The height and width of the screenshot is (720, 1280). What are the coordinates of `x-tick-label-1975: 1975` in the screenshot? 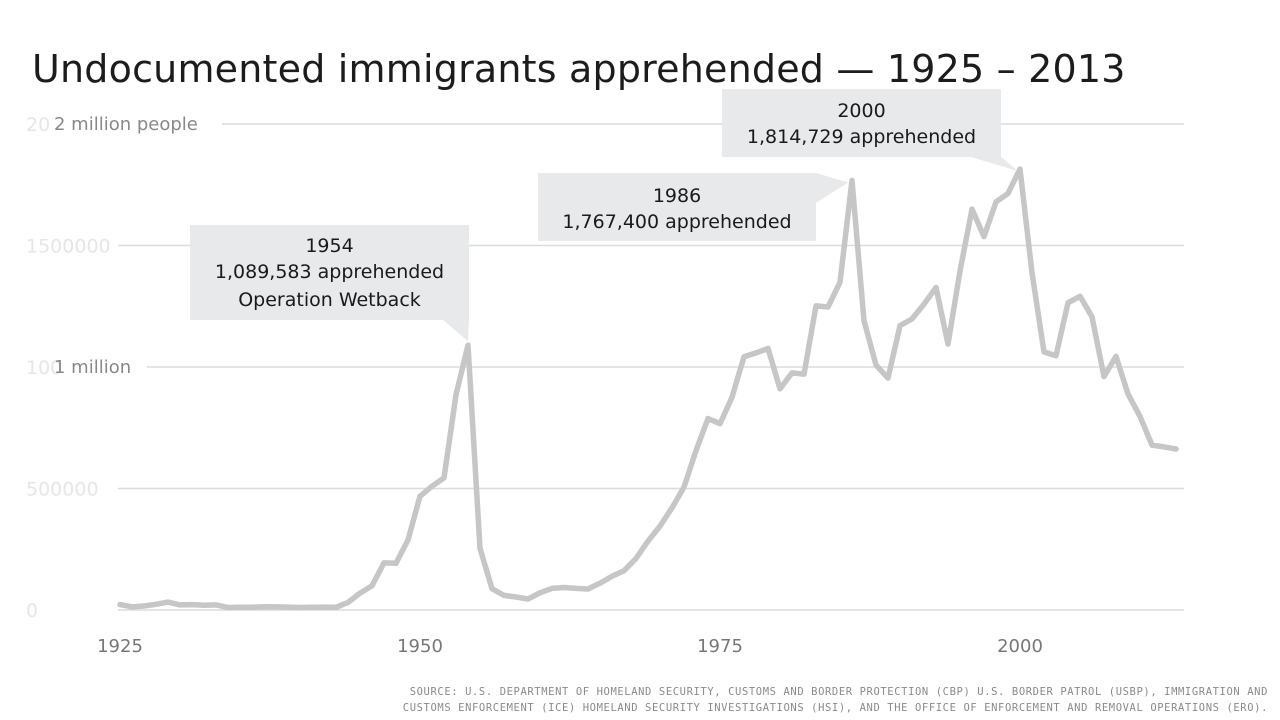 It's located at (720, 646).